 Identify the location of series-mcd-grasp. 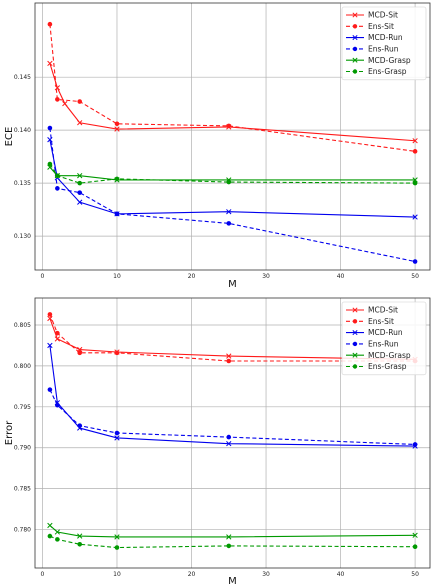
(232, 531).